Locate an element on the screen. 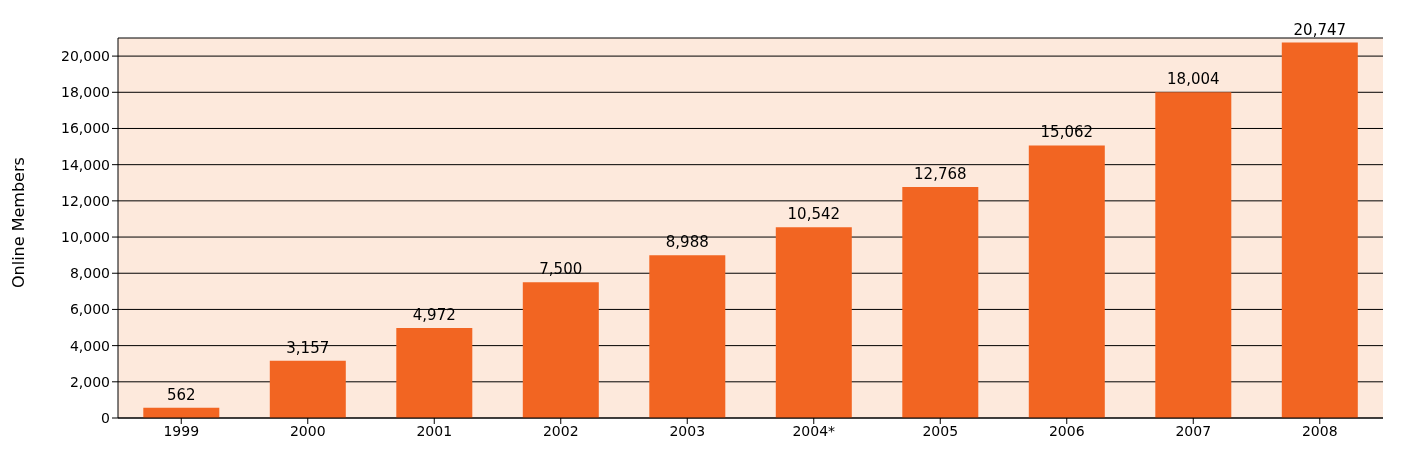 This screenshot has height=466, width=1411. x-tick-label: 2000 is located at coordinates (307, 430).